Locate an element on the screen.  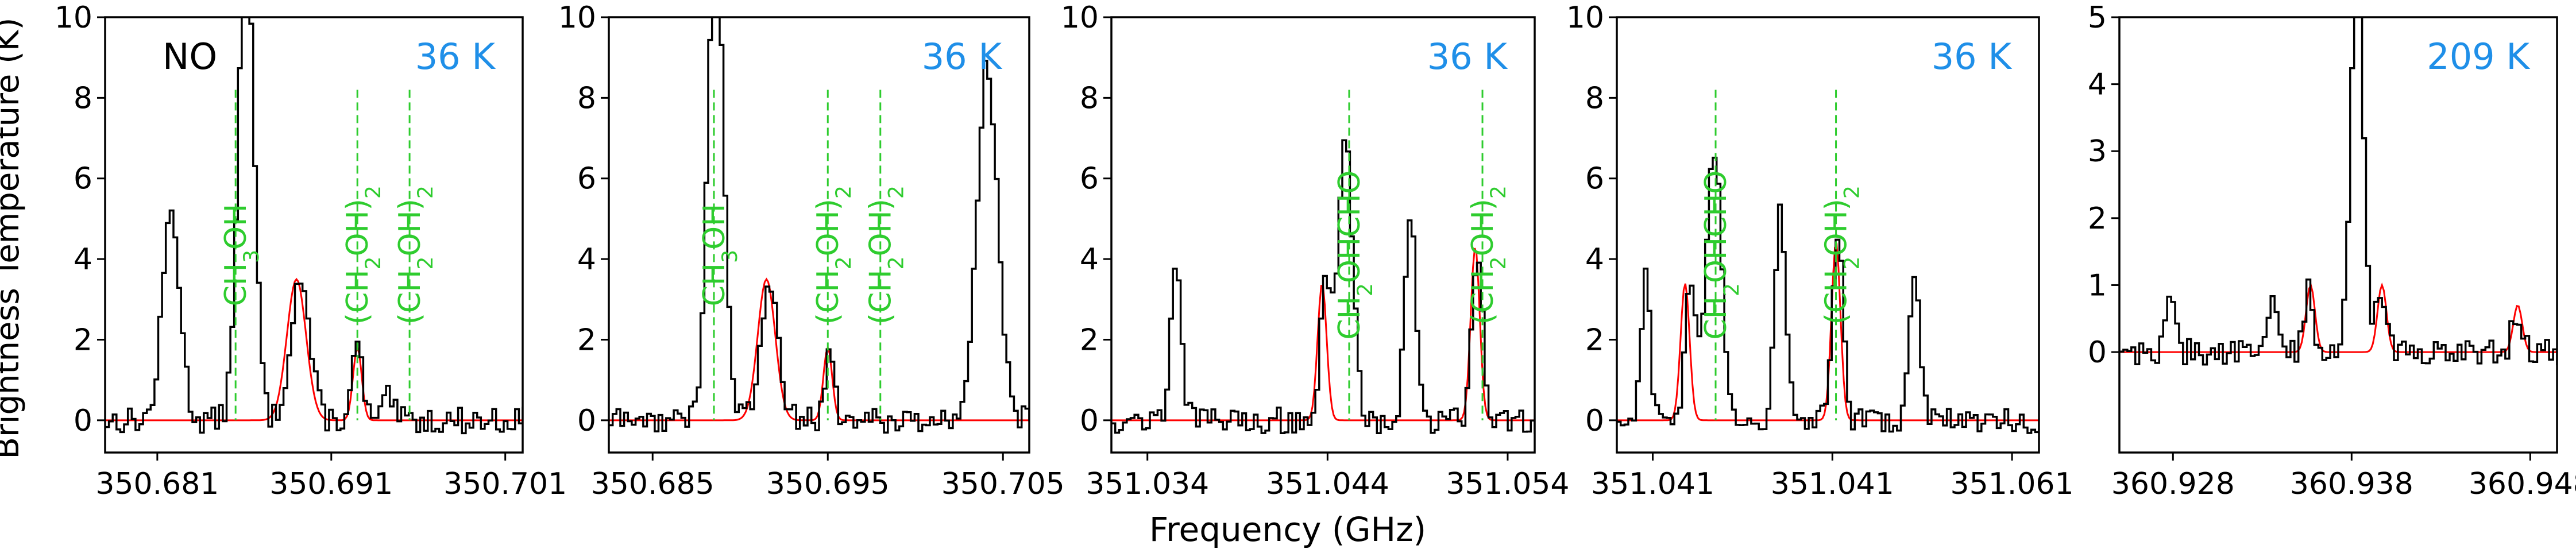
x-tick-label: 351.061 is located at coordinates (2012, 484).